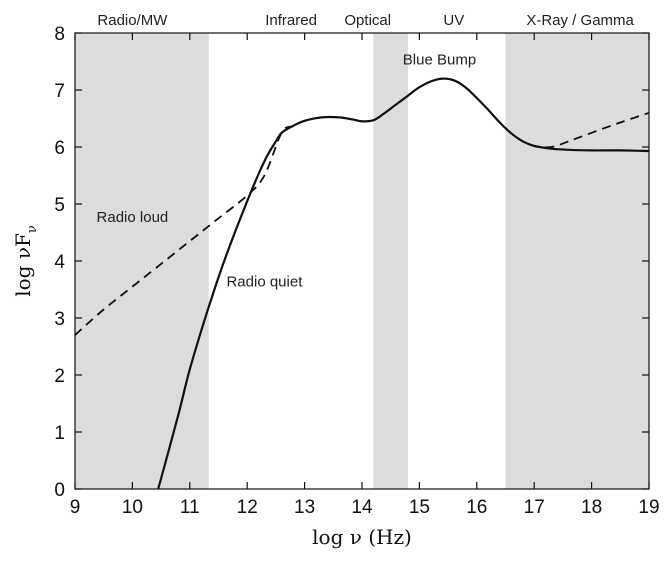  Describe the element at coordinates (59, 376) in the screenshot. I see `y-tick-label: 2` at that location.